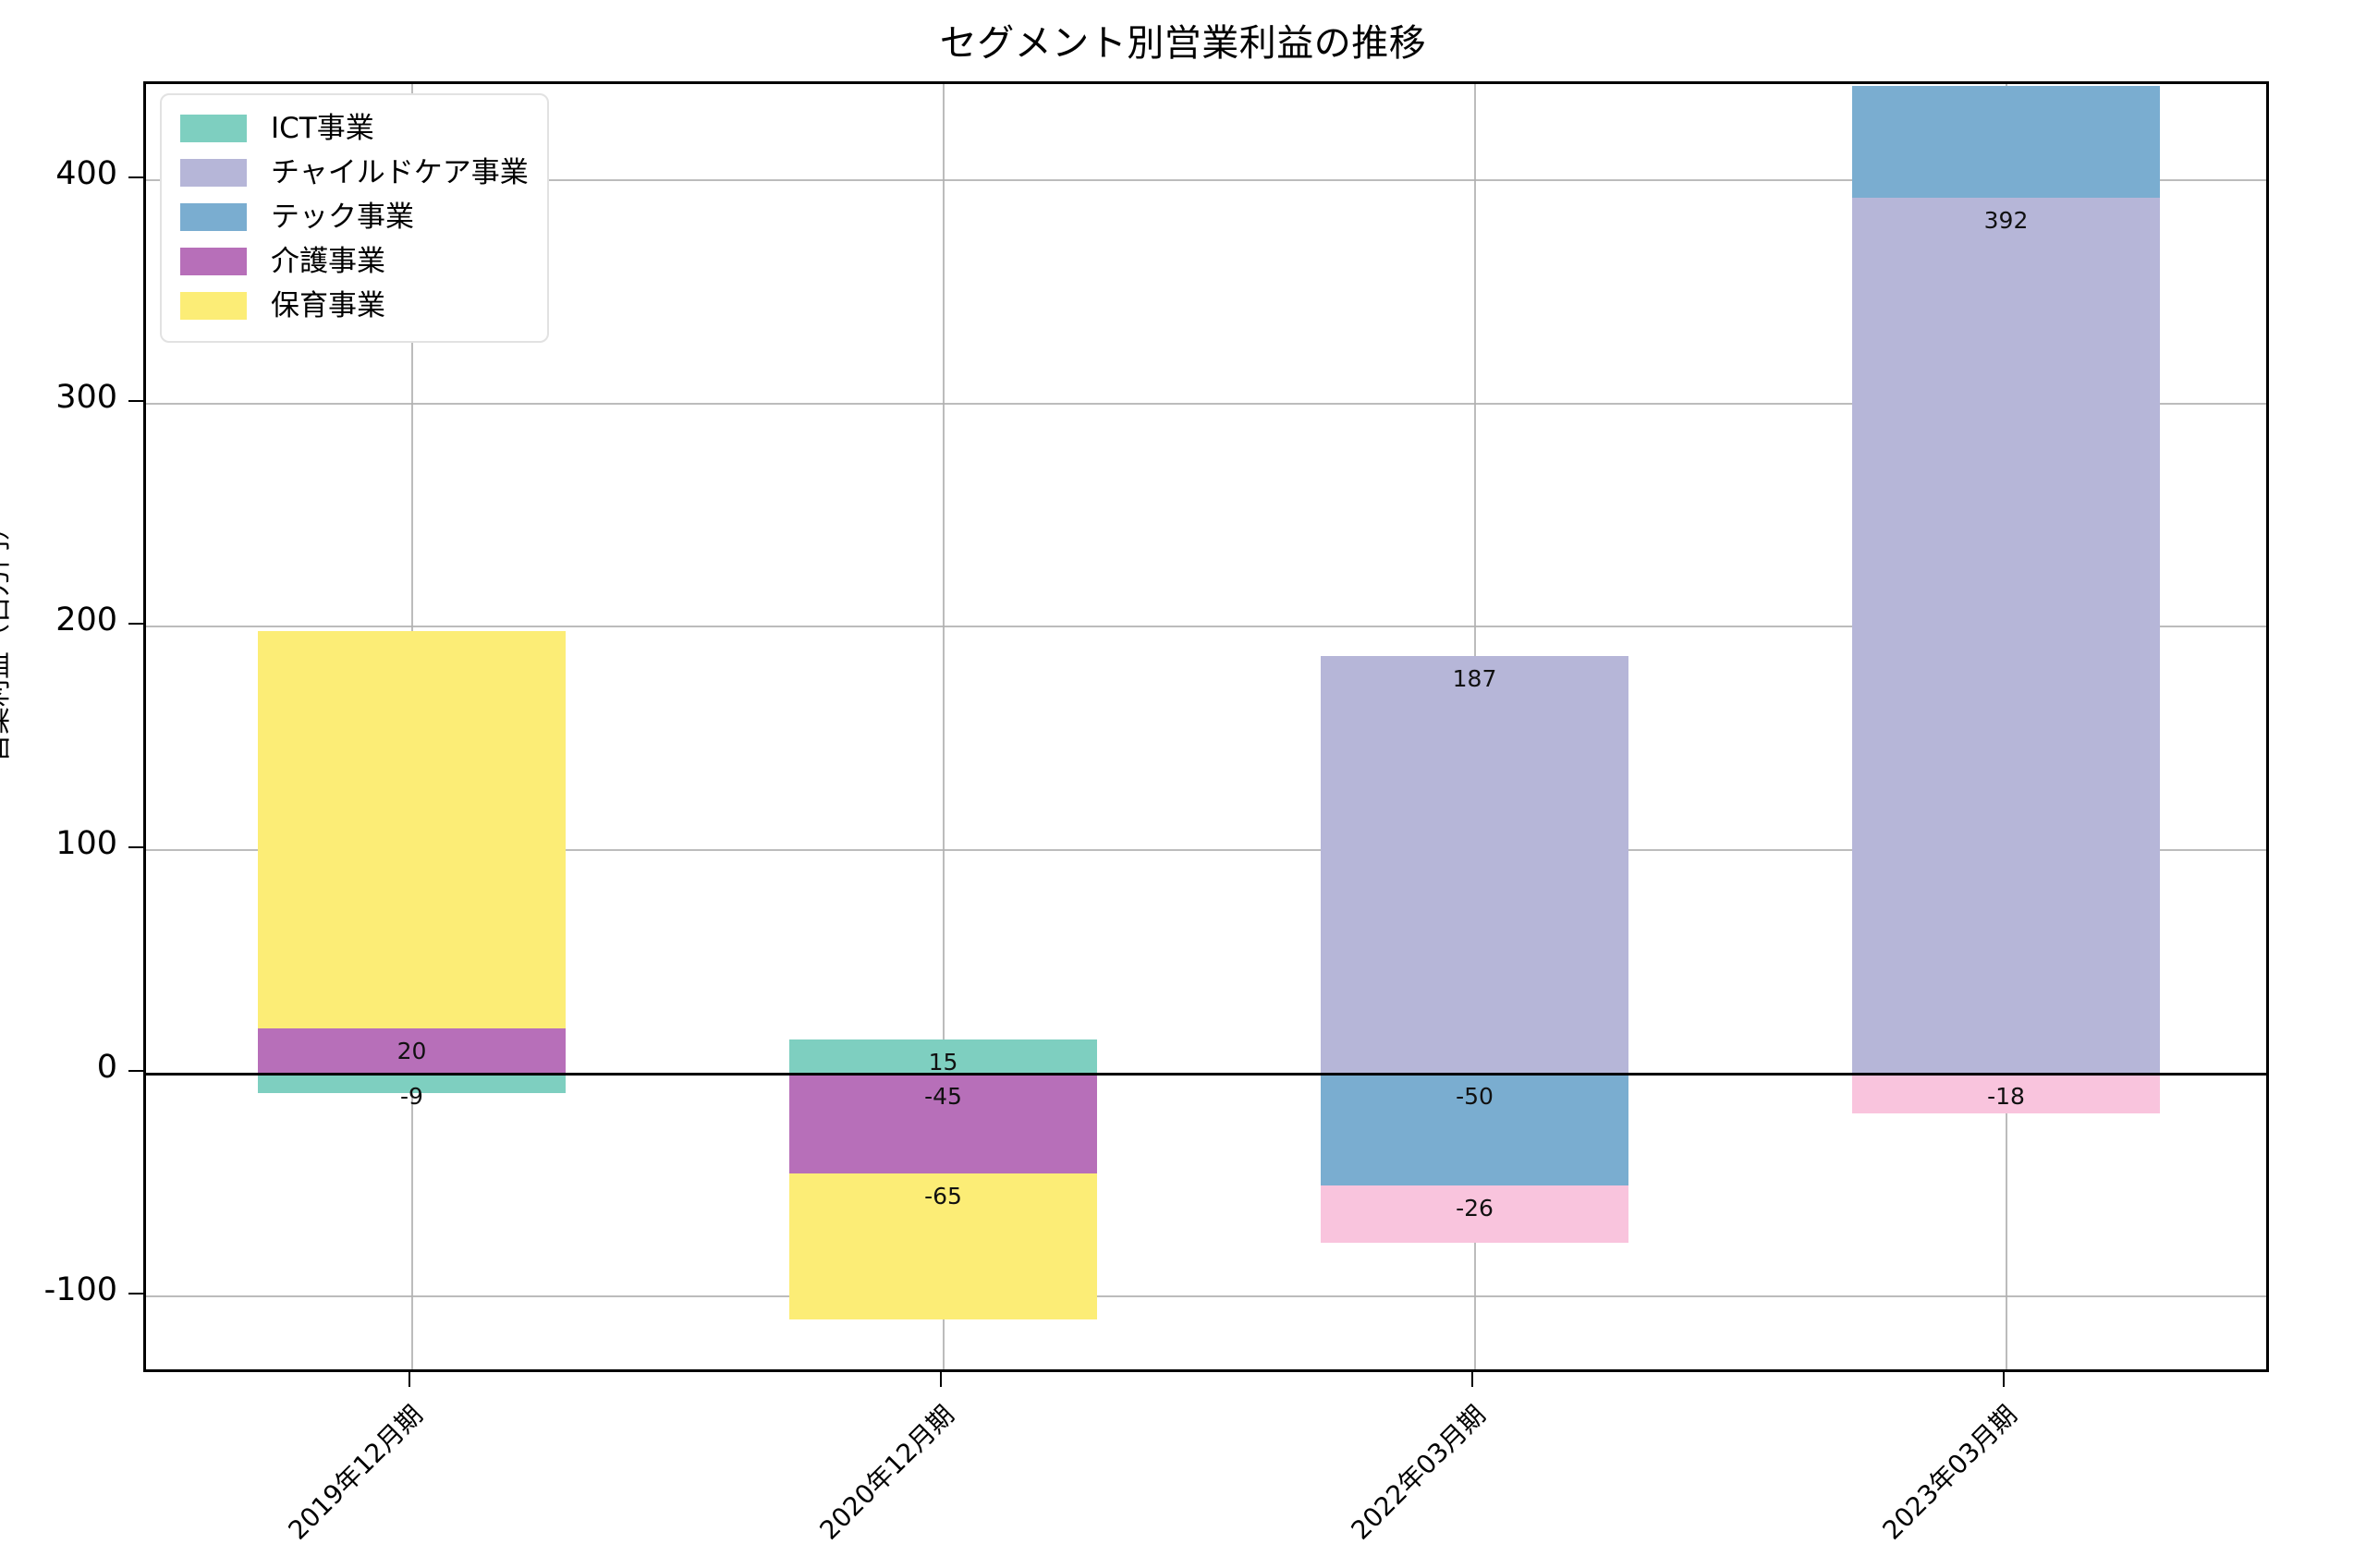 This screenshot has width=2366, height=1568. I want to click on chart-title: セグメント別営業利益の推移, so click(1183, 43).